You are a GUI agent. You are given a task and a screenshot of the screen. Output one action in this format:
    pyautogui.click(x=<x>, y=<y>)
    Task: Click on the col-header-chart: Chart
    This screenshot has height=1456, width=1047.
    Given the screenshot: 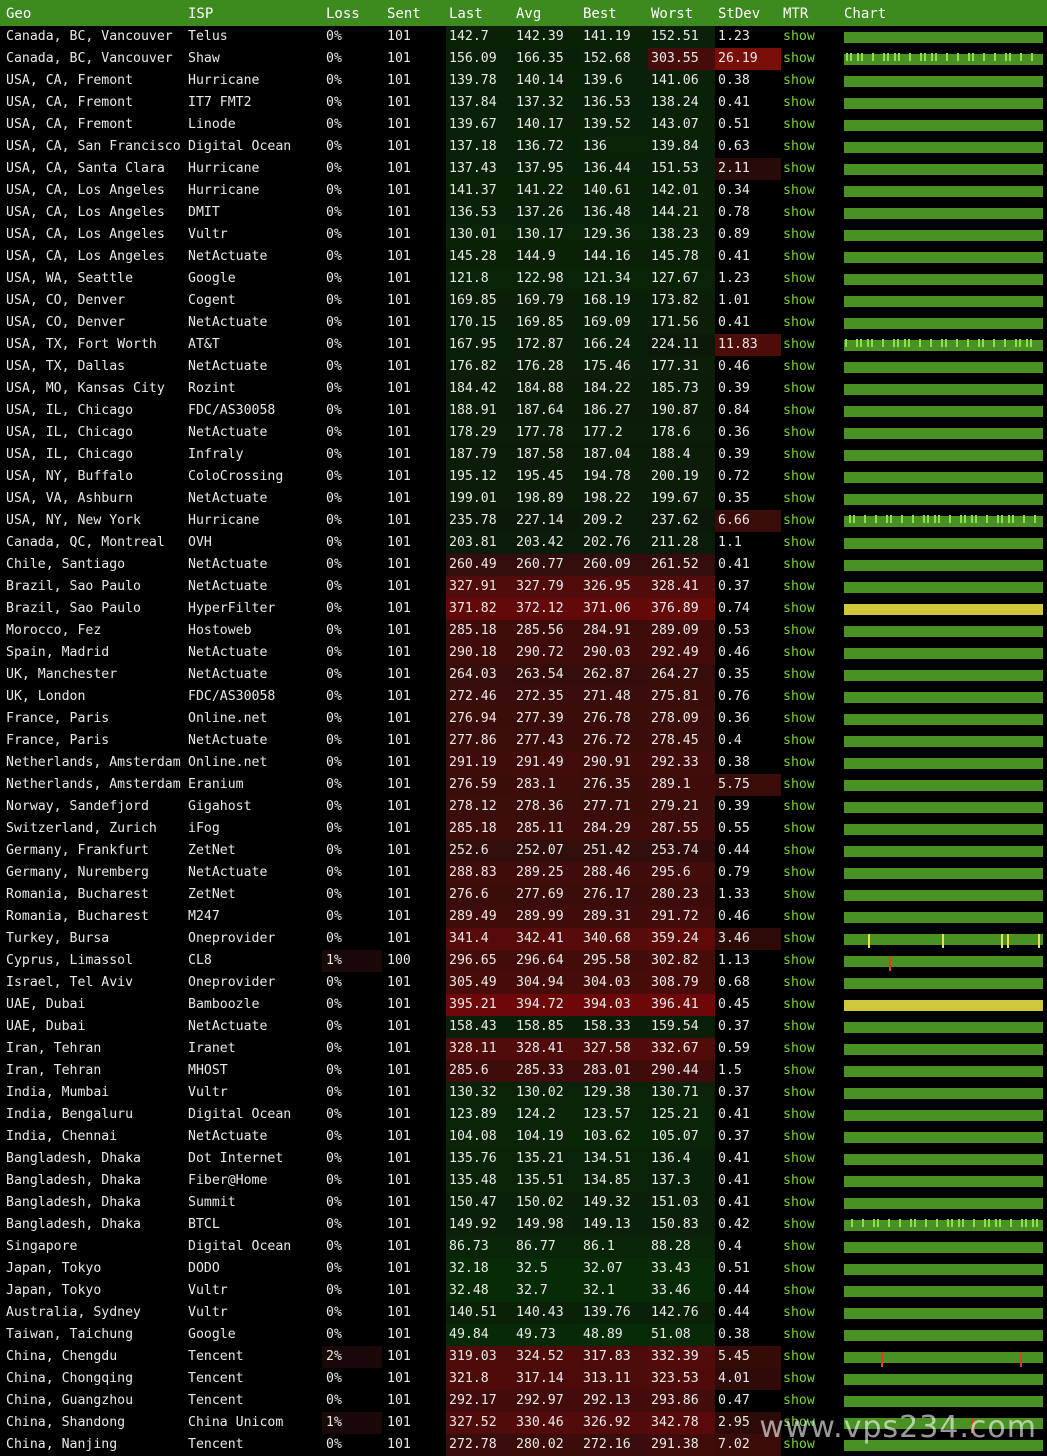 What is the action you would take?
    pyautogui.click(x=865, y=14)
    